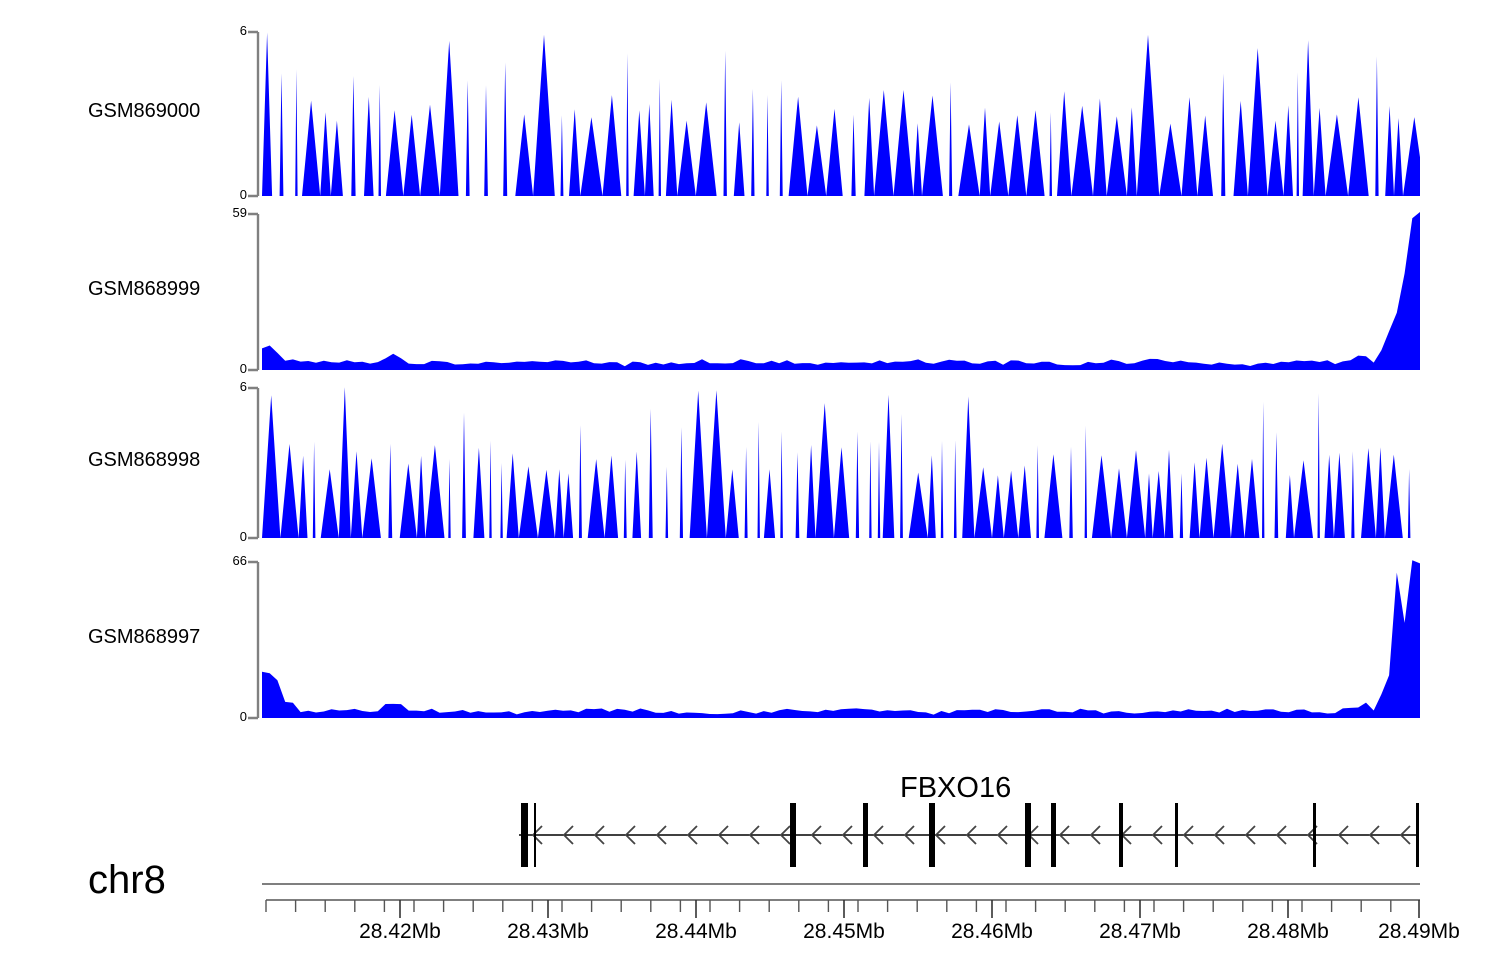 The height and width of the screenshot is (980, 1500). What do you see at coordinates (841, 903) in the screenshot?
I see `ruler-ticks` at bounding box center [841, 903].